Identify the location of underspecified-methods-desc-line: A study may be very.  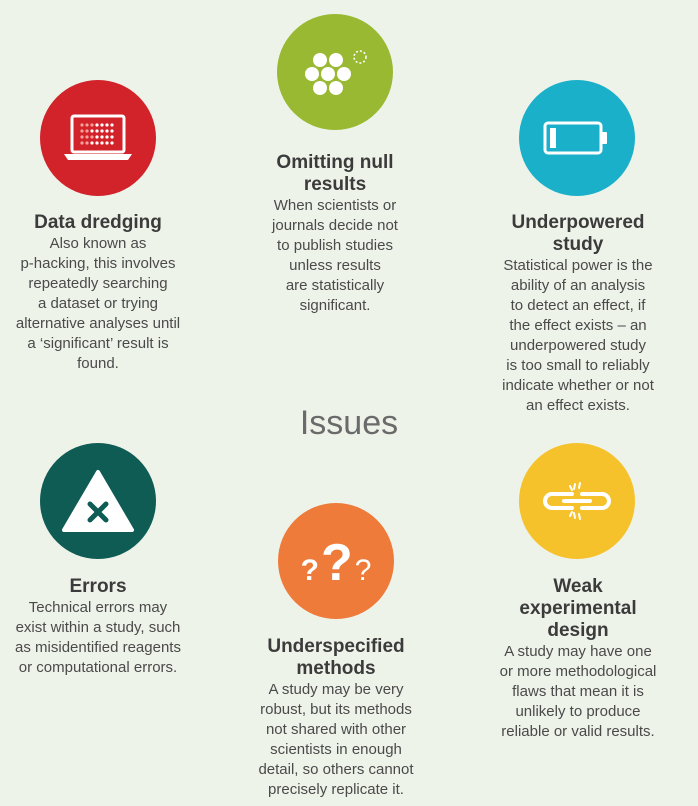
(336, 689).